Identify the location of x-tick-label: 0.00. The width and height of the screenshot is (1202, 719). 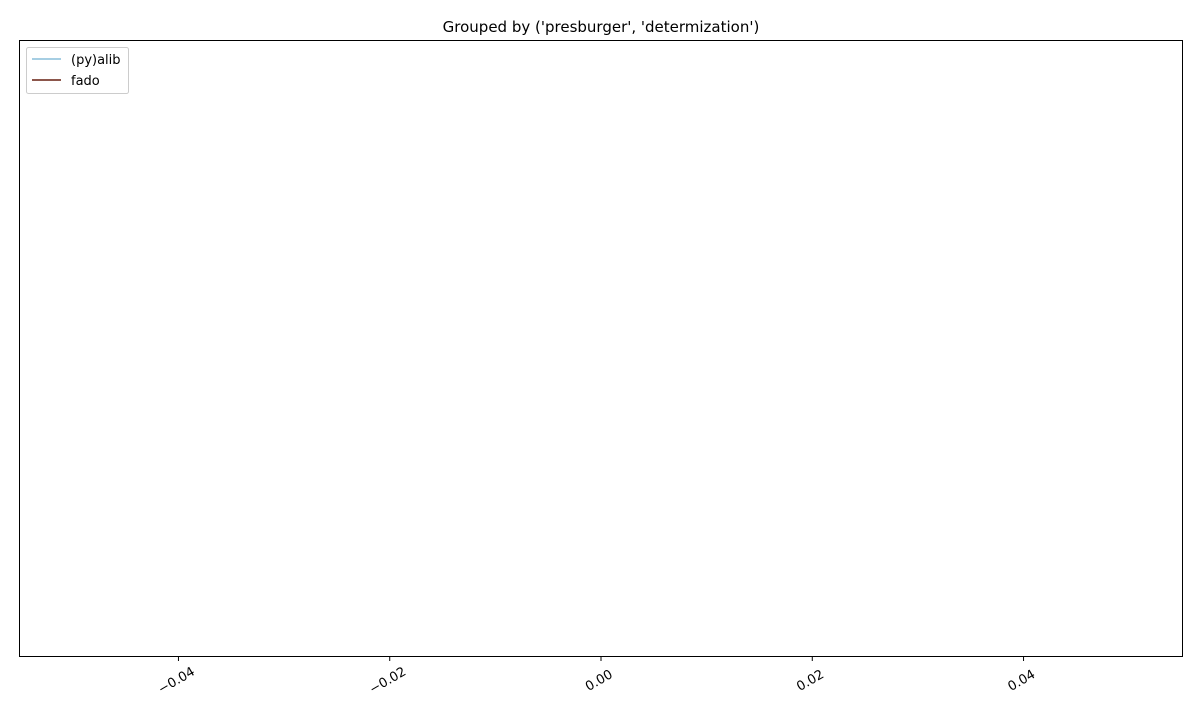
(599, 680).